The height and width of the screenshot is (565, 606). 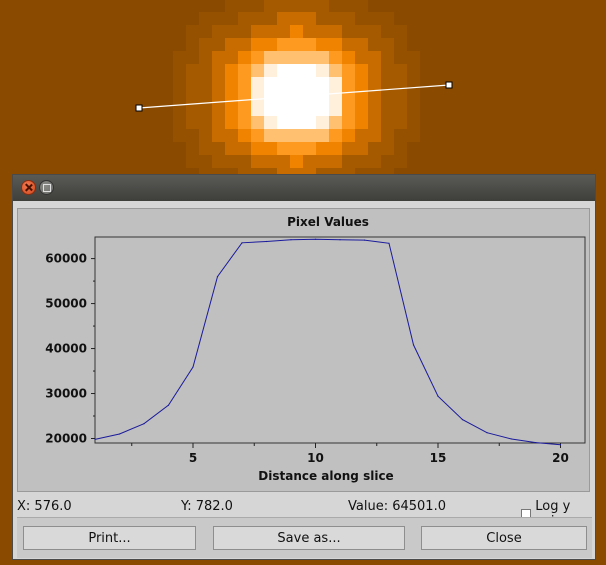 What do you see at coordinates (28, 187) in the screenshot?
I see `close-window-icon` at bounding box center [28, 187].